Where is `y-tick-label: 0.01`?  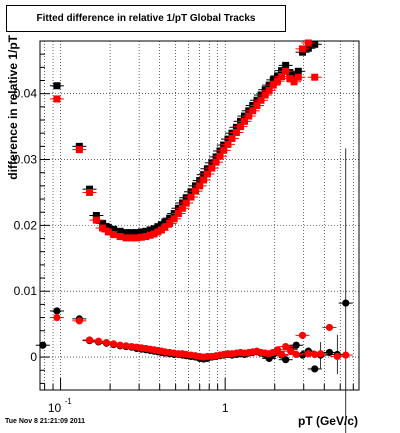
y-tick-label: 0.01 is located at coordinates (26, 291).